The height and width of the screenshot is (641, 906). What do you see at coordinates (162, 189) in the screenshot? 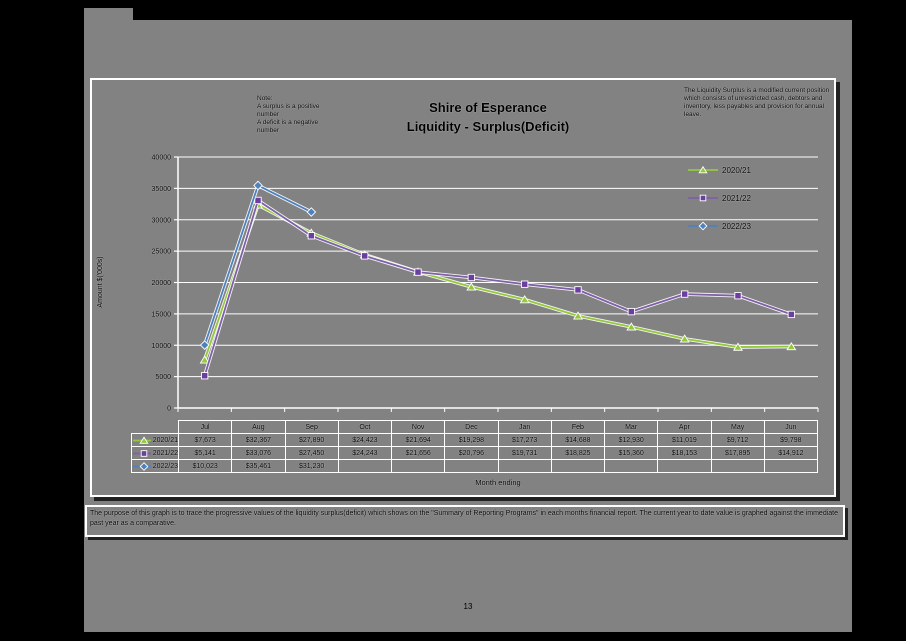
I see `svg-text: 35000` at bounding box center [162, 189].